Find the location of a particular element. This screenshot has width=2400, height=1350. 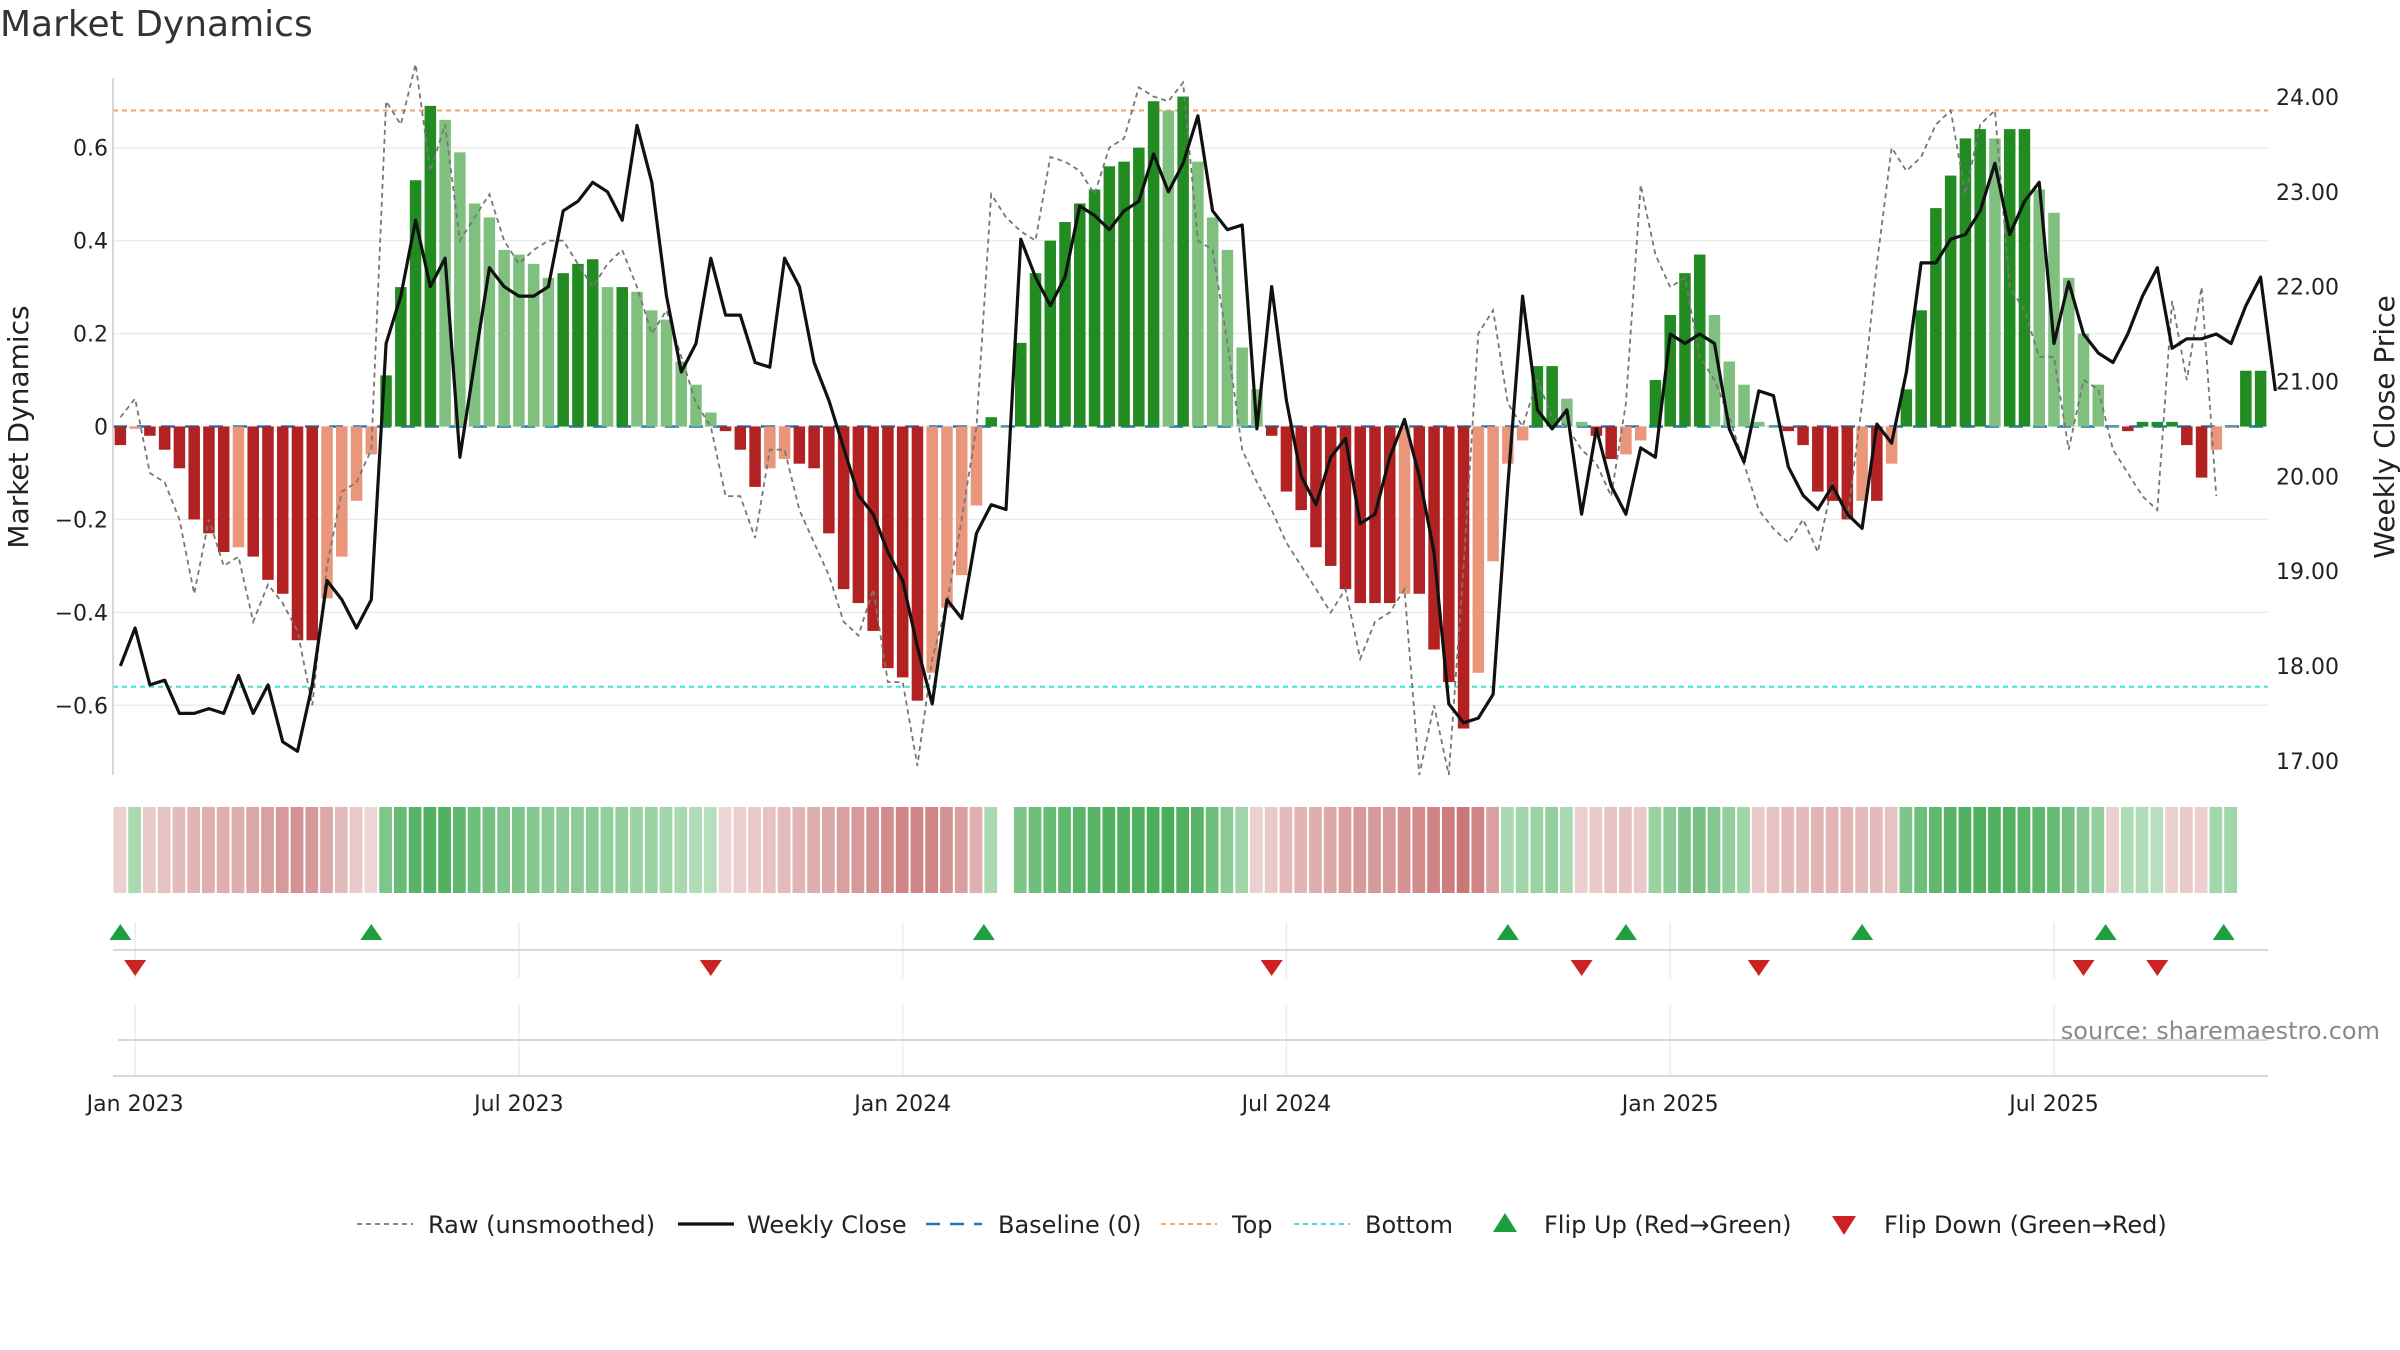

x-tick-label: Jul 2023 is located at coordinates (518, 1104).